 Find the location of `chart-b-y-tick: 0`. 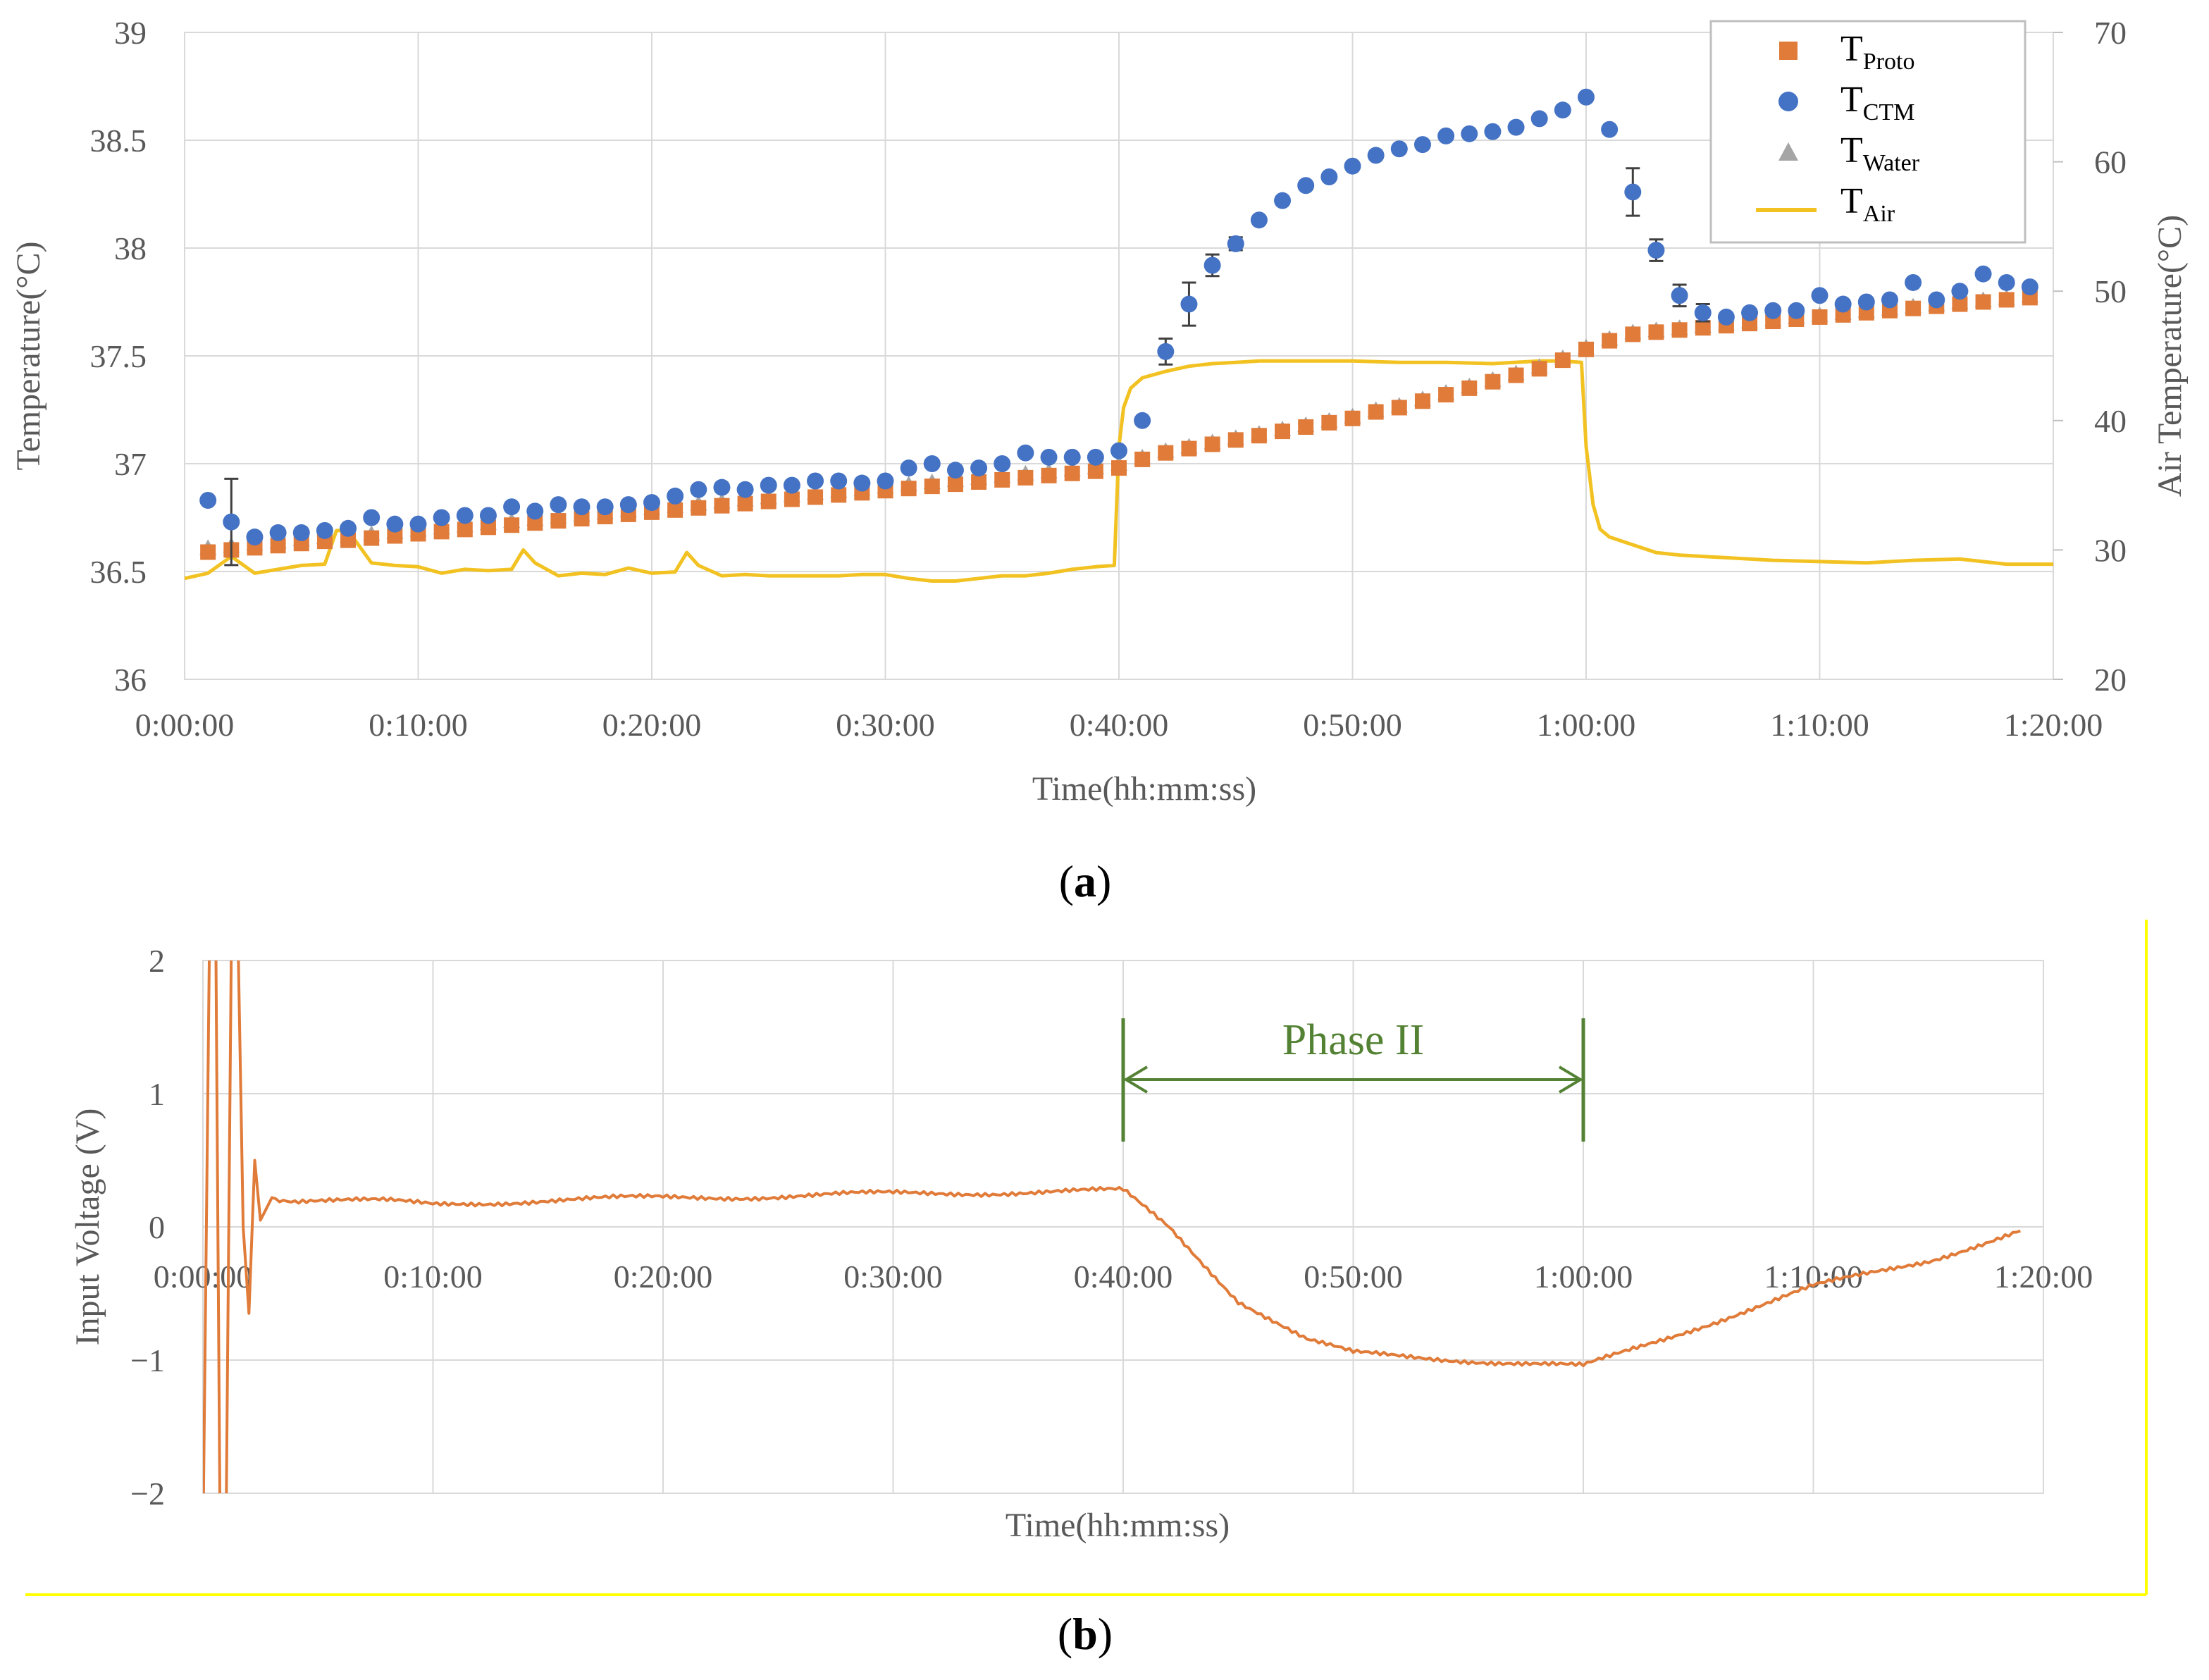

chart-b-y-tick: 0 is located at coordinates (157, 1227).